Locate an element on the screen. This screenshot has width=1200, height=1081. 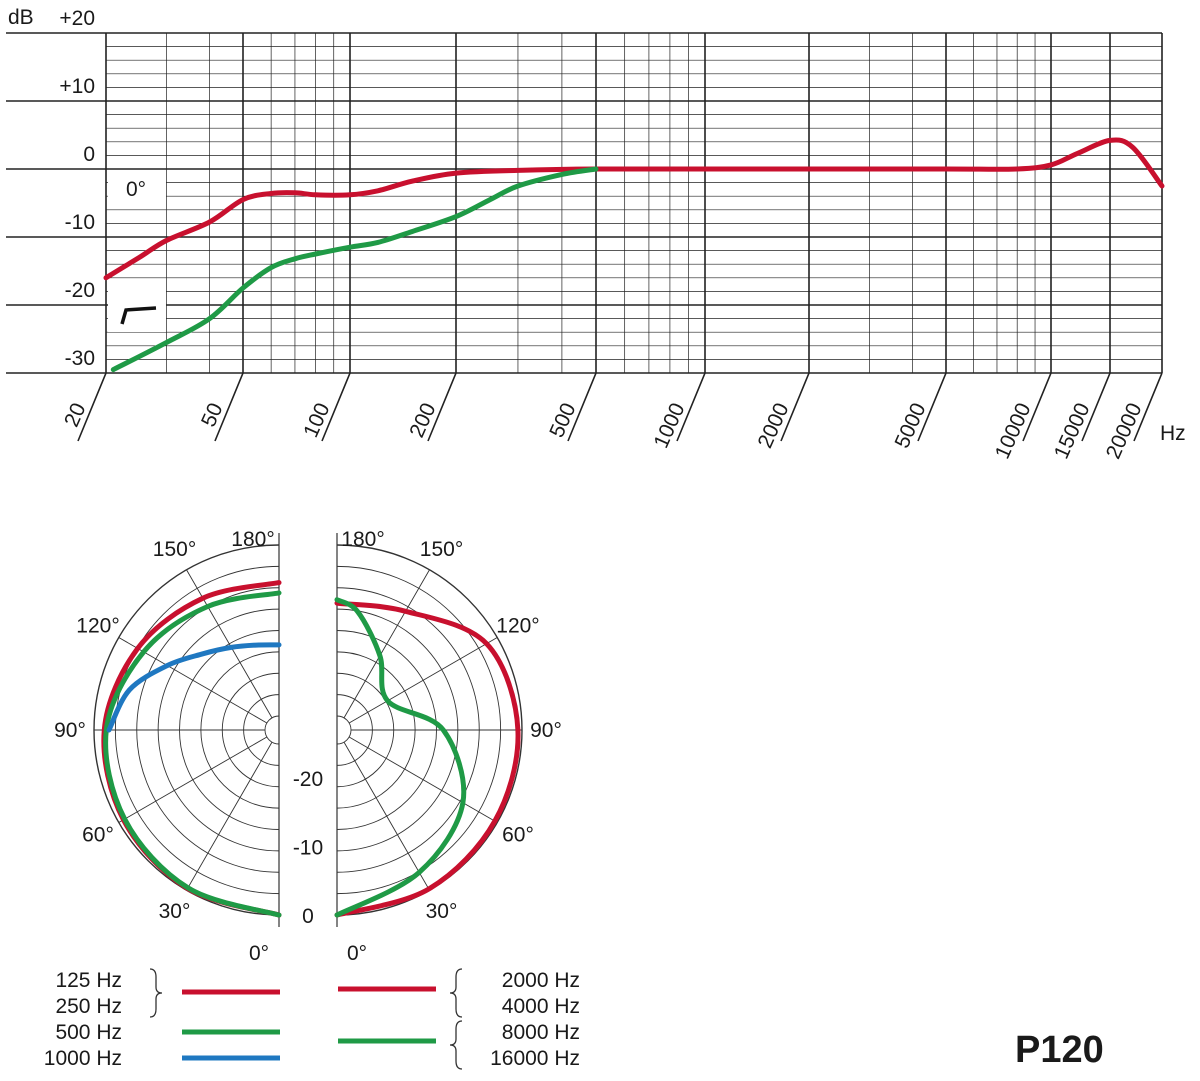
polar-curve-right-green is located at coordinates (400, 757).